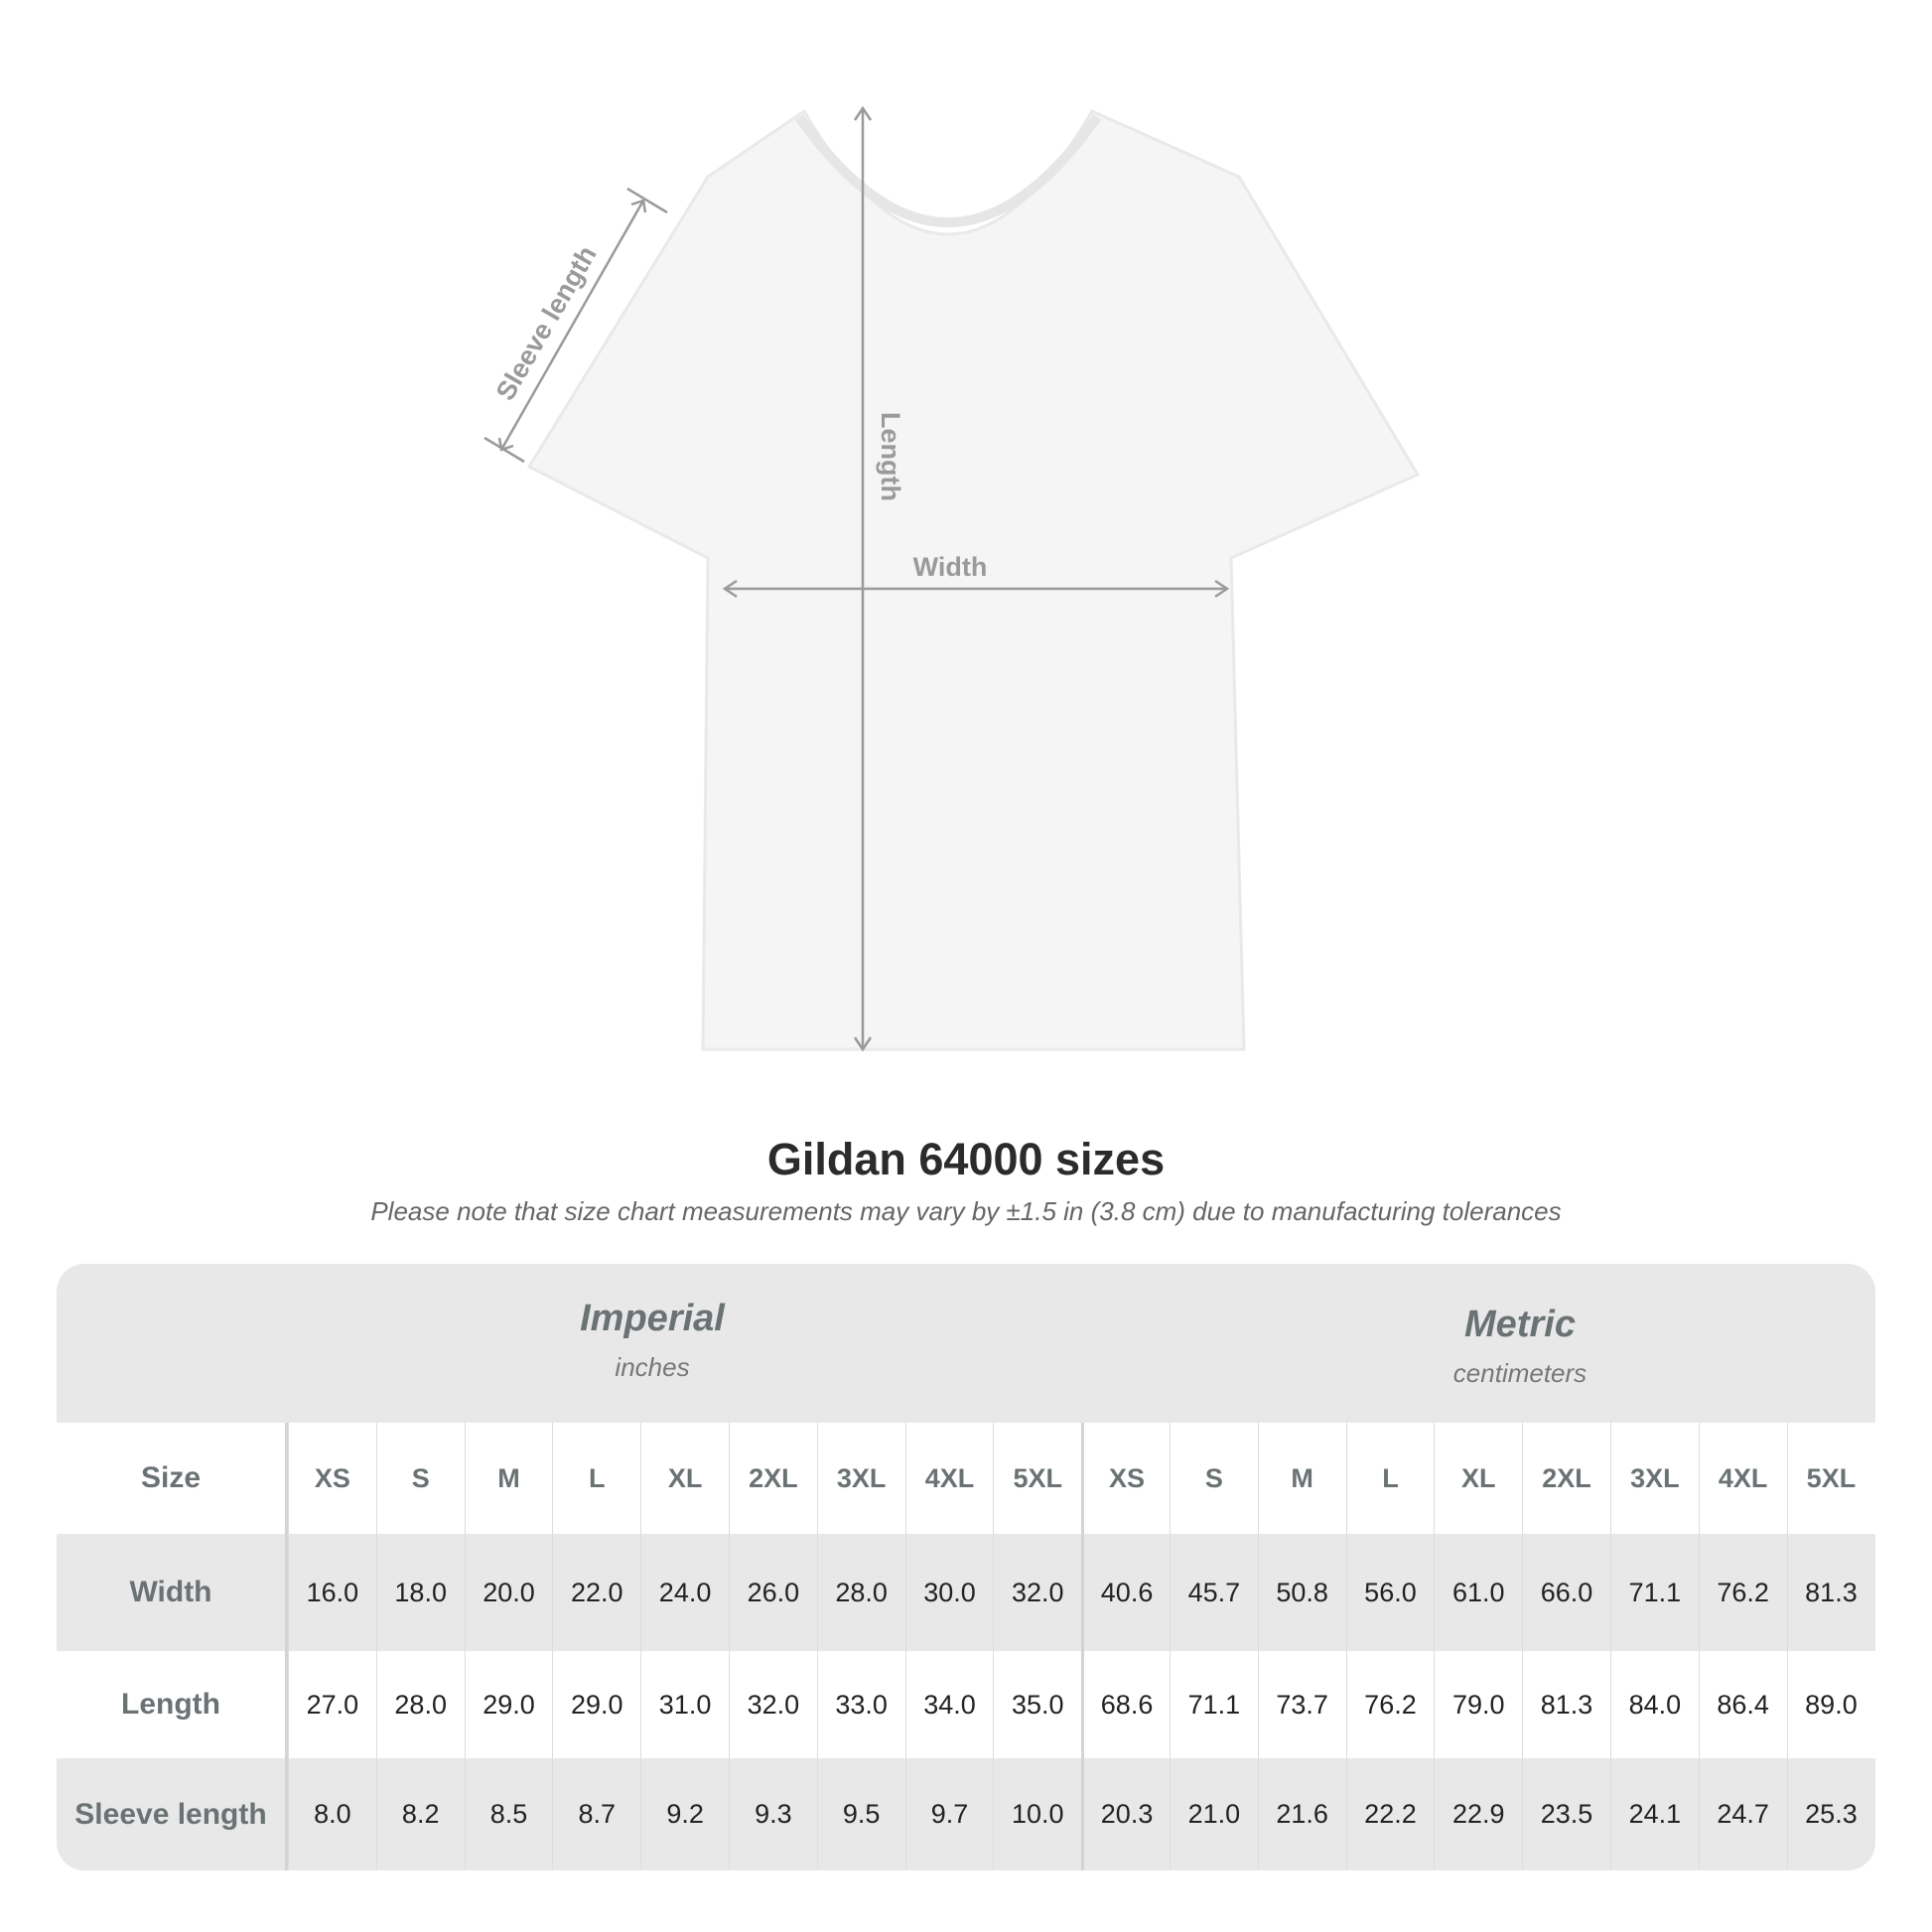 The image size is (1932, 1932). I want to click on value-cell: 20.3, so click(1125, 1814).